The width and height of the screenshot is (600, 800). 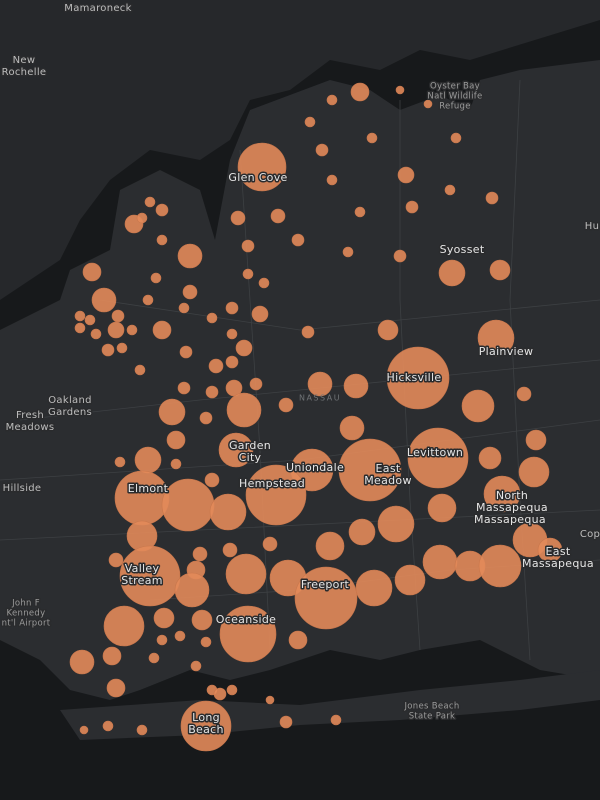 I want to click on place-label: Beach, so click(x=206, y=729).